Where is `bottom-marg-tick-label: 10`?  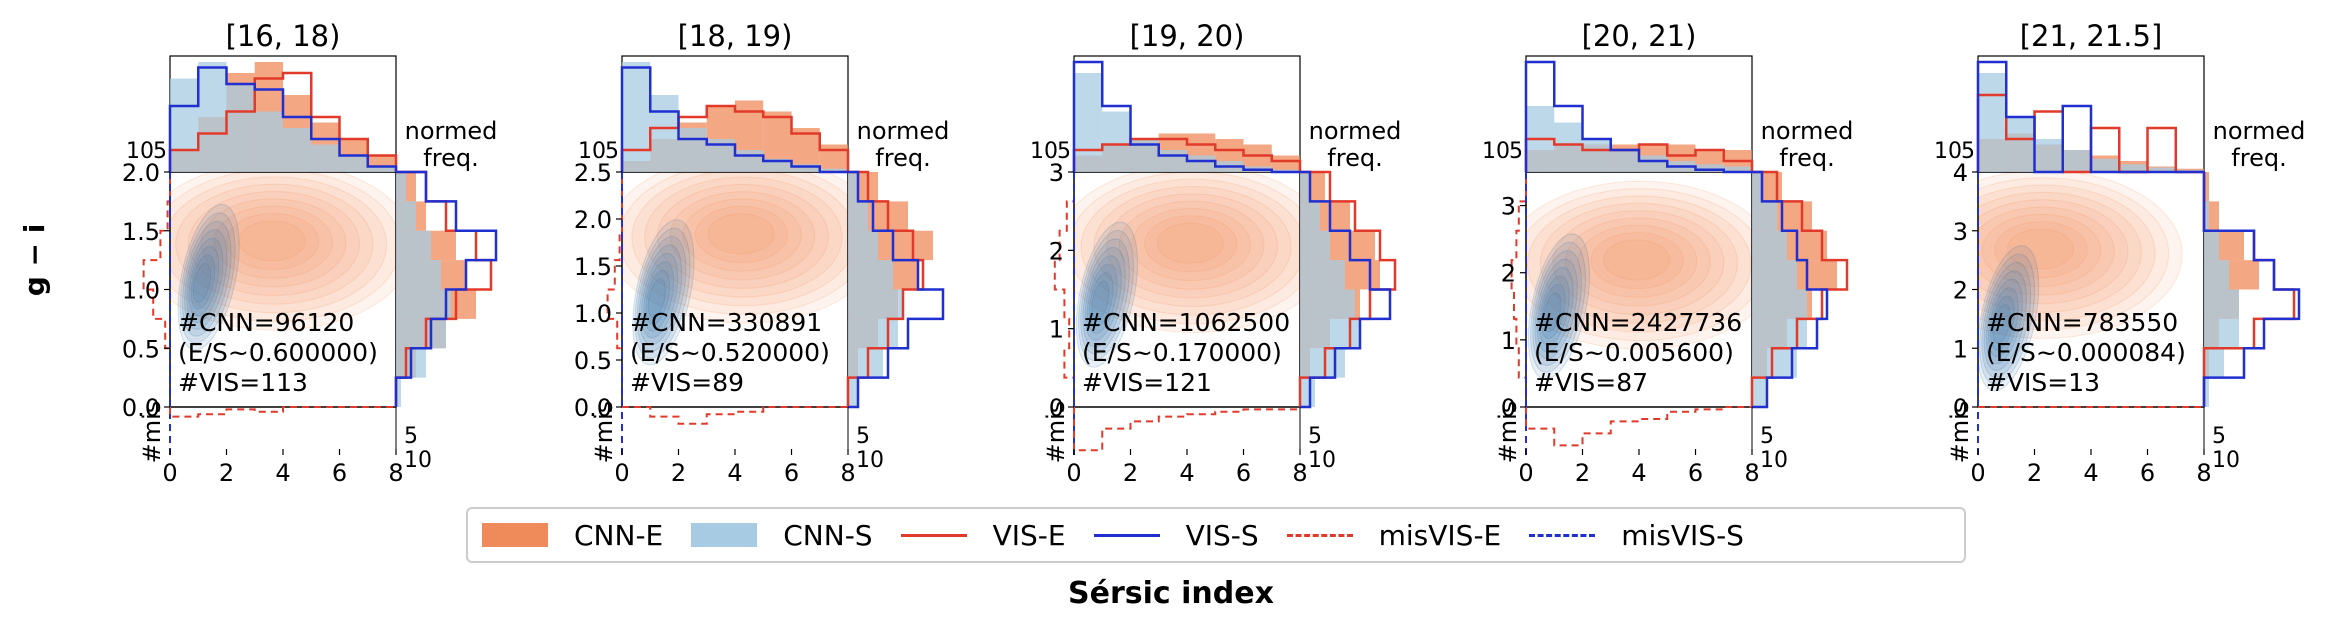
bottom-marg-tick-label: 10 is located at coordinates (870, 460).